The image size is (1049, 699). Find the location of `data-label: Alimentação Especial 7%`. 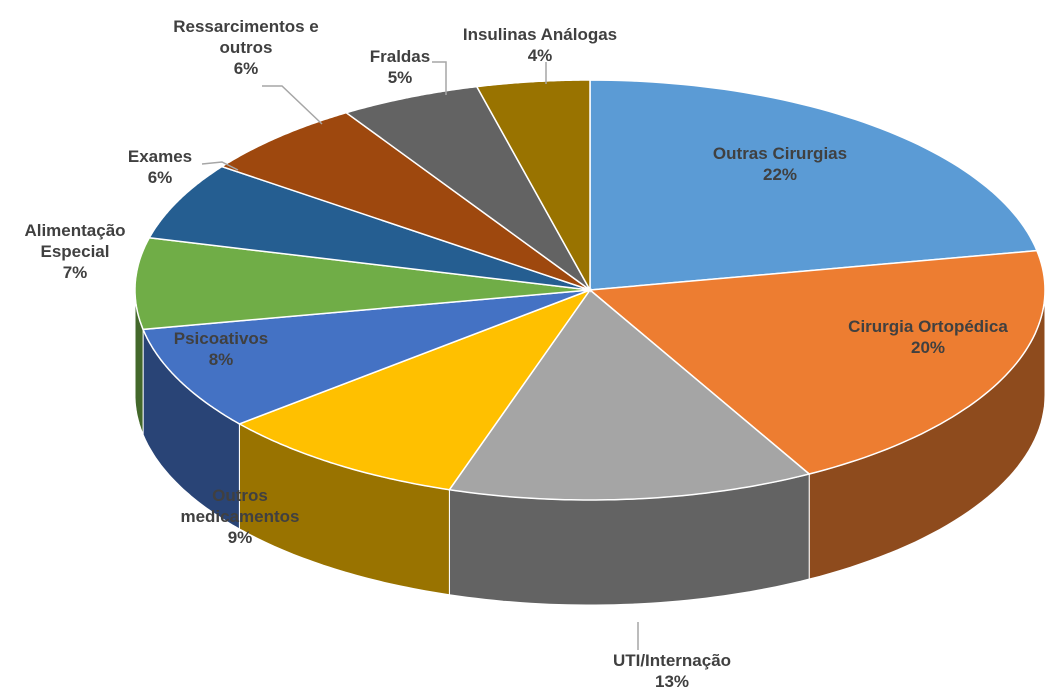

data-label: Alimentação Especial 7% is located at coordinates (75, 251).